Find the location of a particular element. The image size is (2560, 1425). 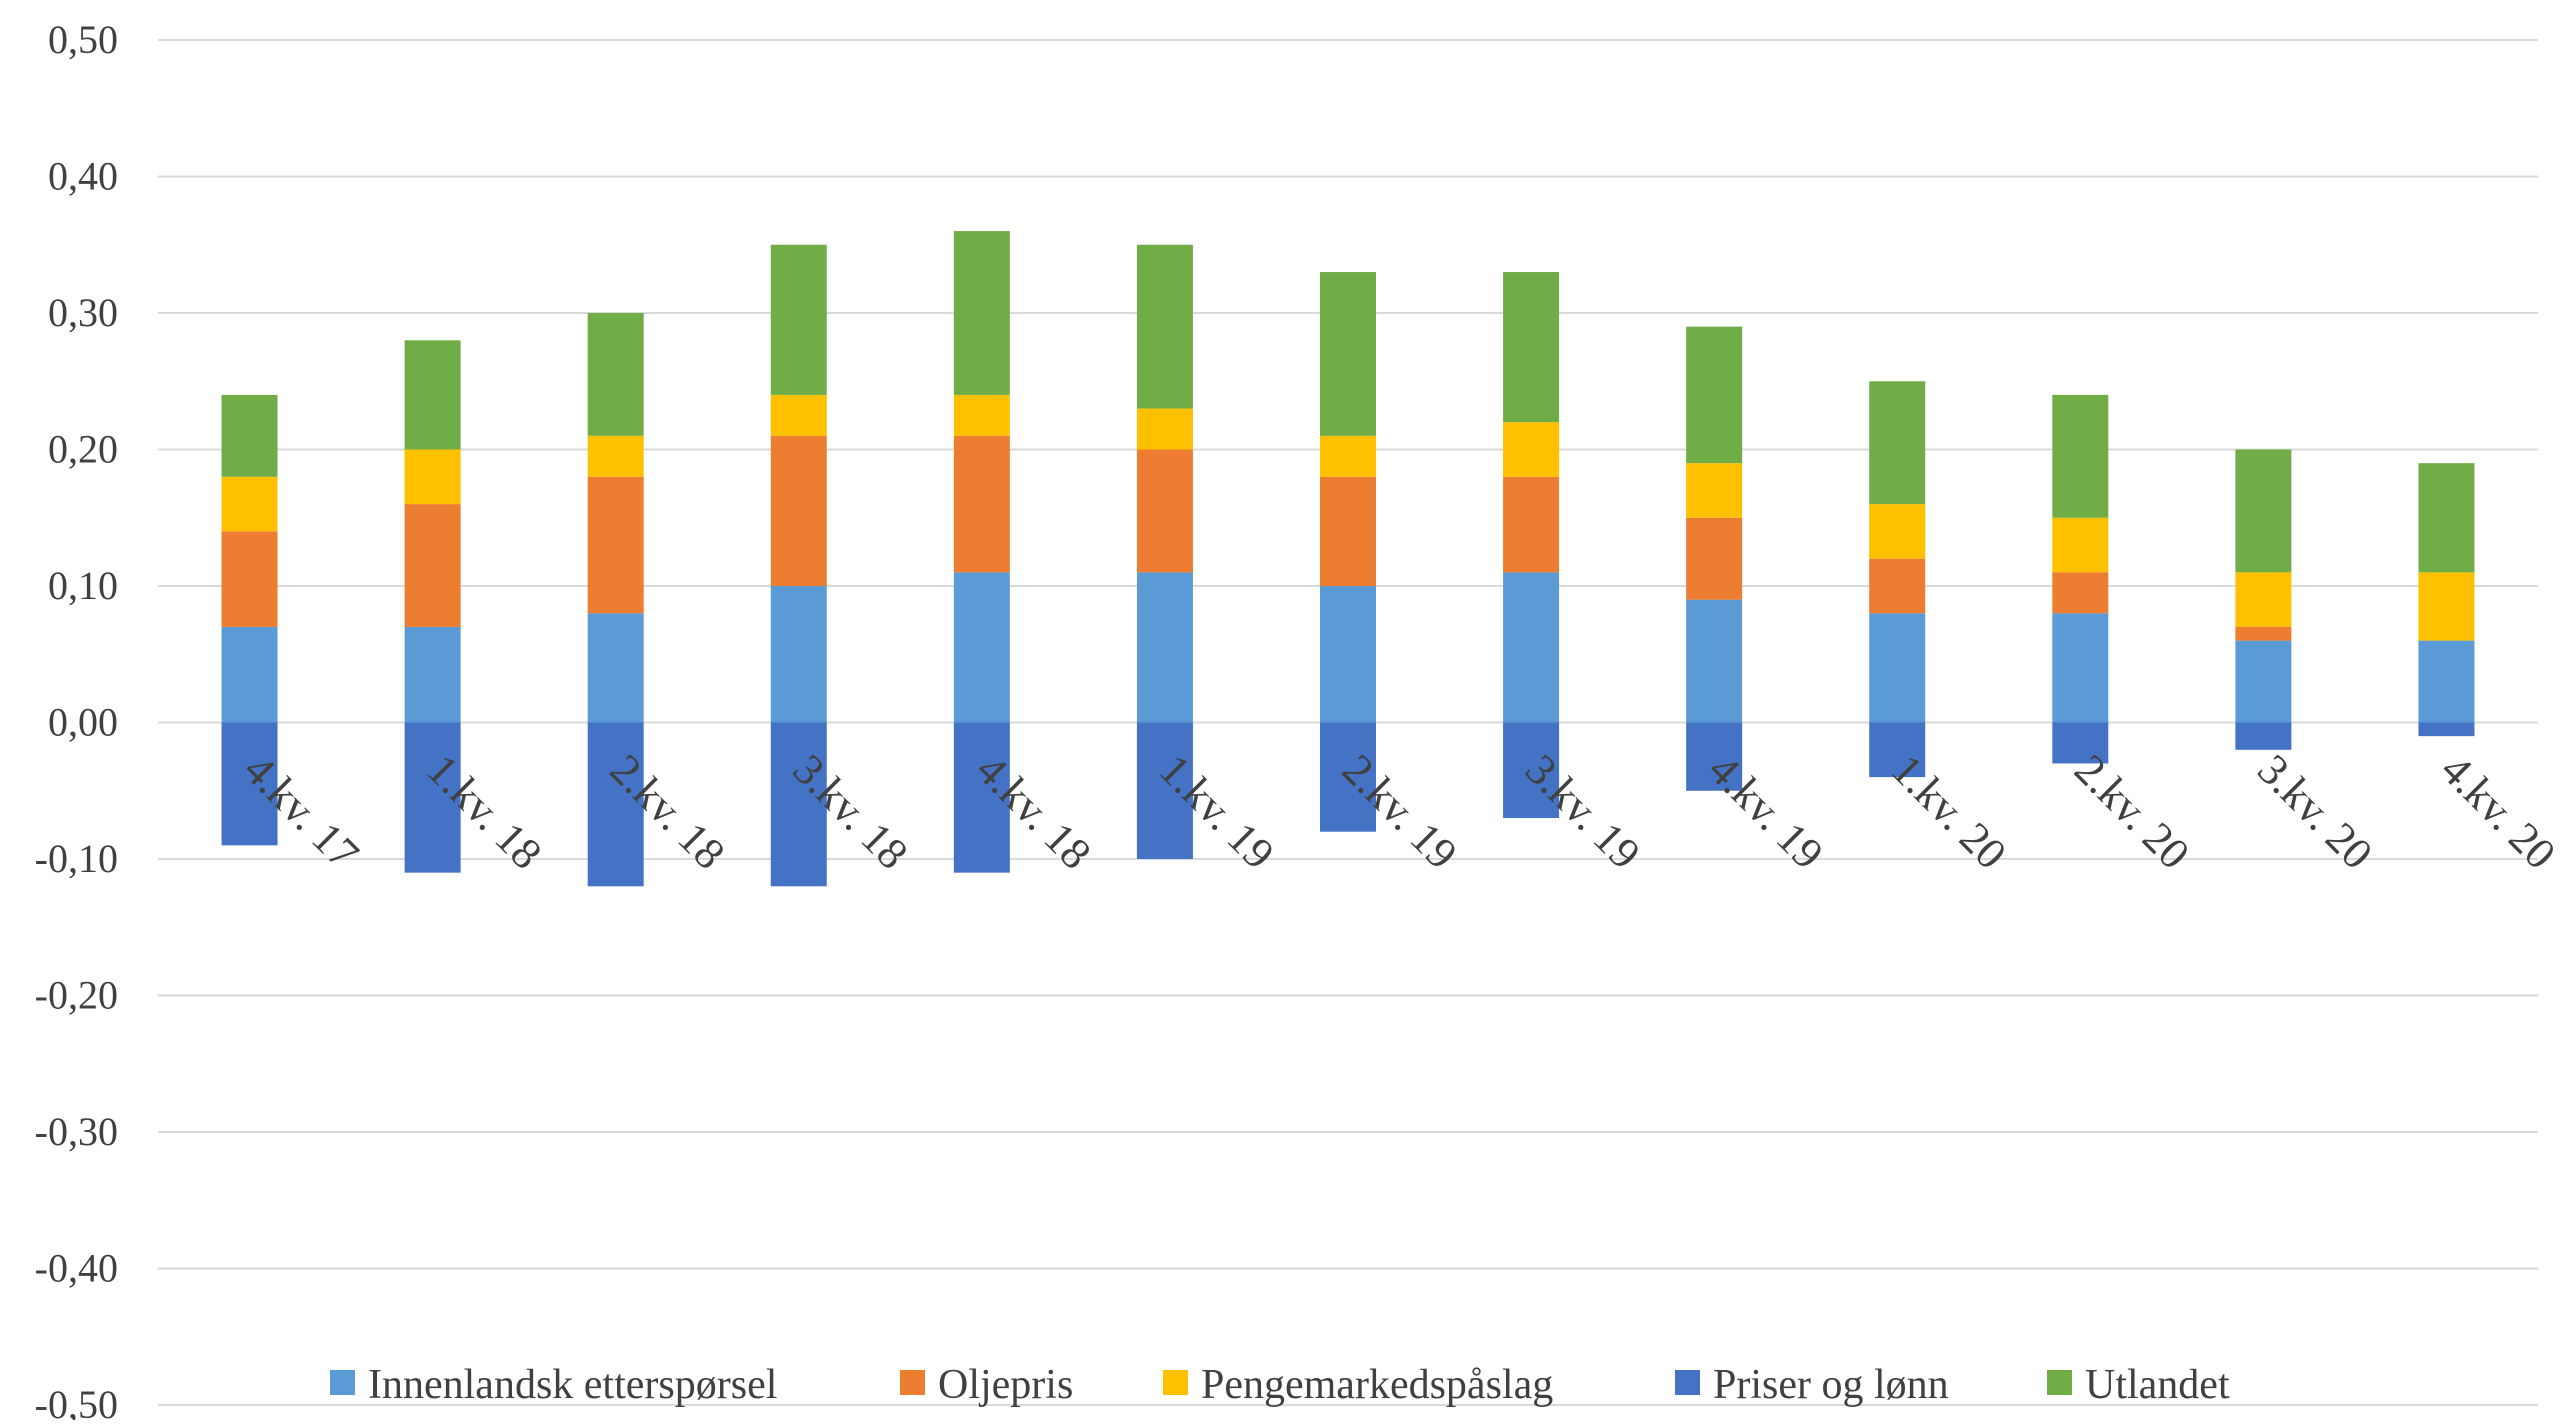

legend-label: Oljepris is located at coordinates (1005, 1385).